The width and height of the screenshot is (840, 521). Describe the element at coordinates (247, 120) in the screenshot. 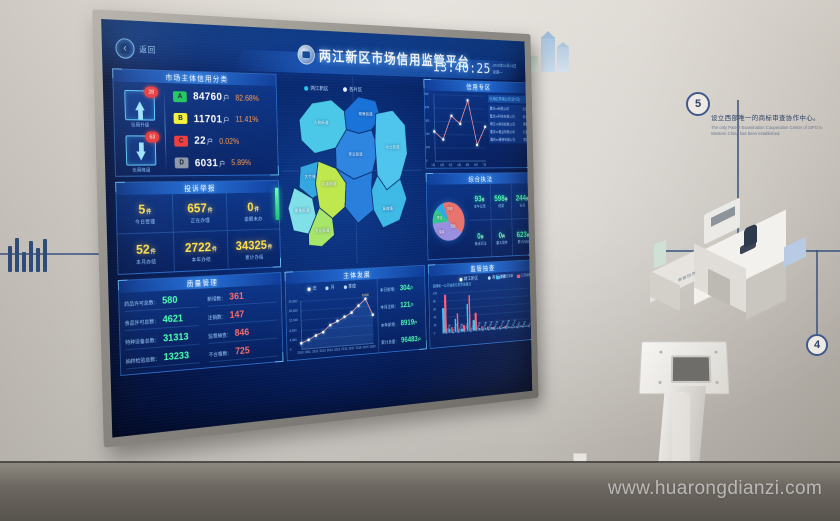

I see `grade-percent: 11.41%` at that location.